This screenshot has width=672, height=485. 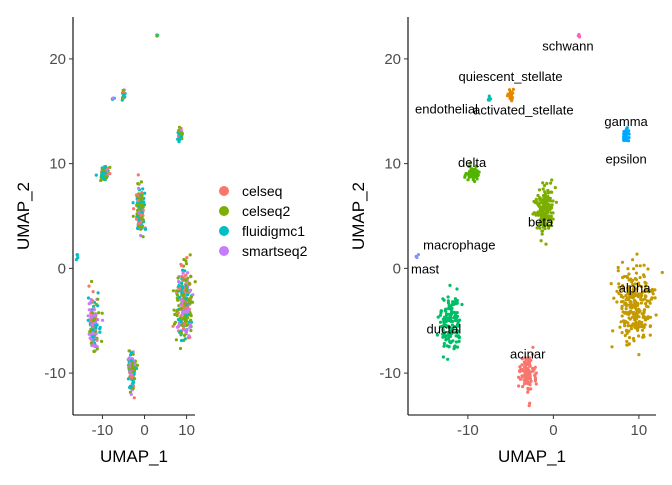 I want to click on y-tick-label: 0, so click(x=62, y=268).